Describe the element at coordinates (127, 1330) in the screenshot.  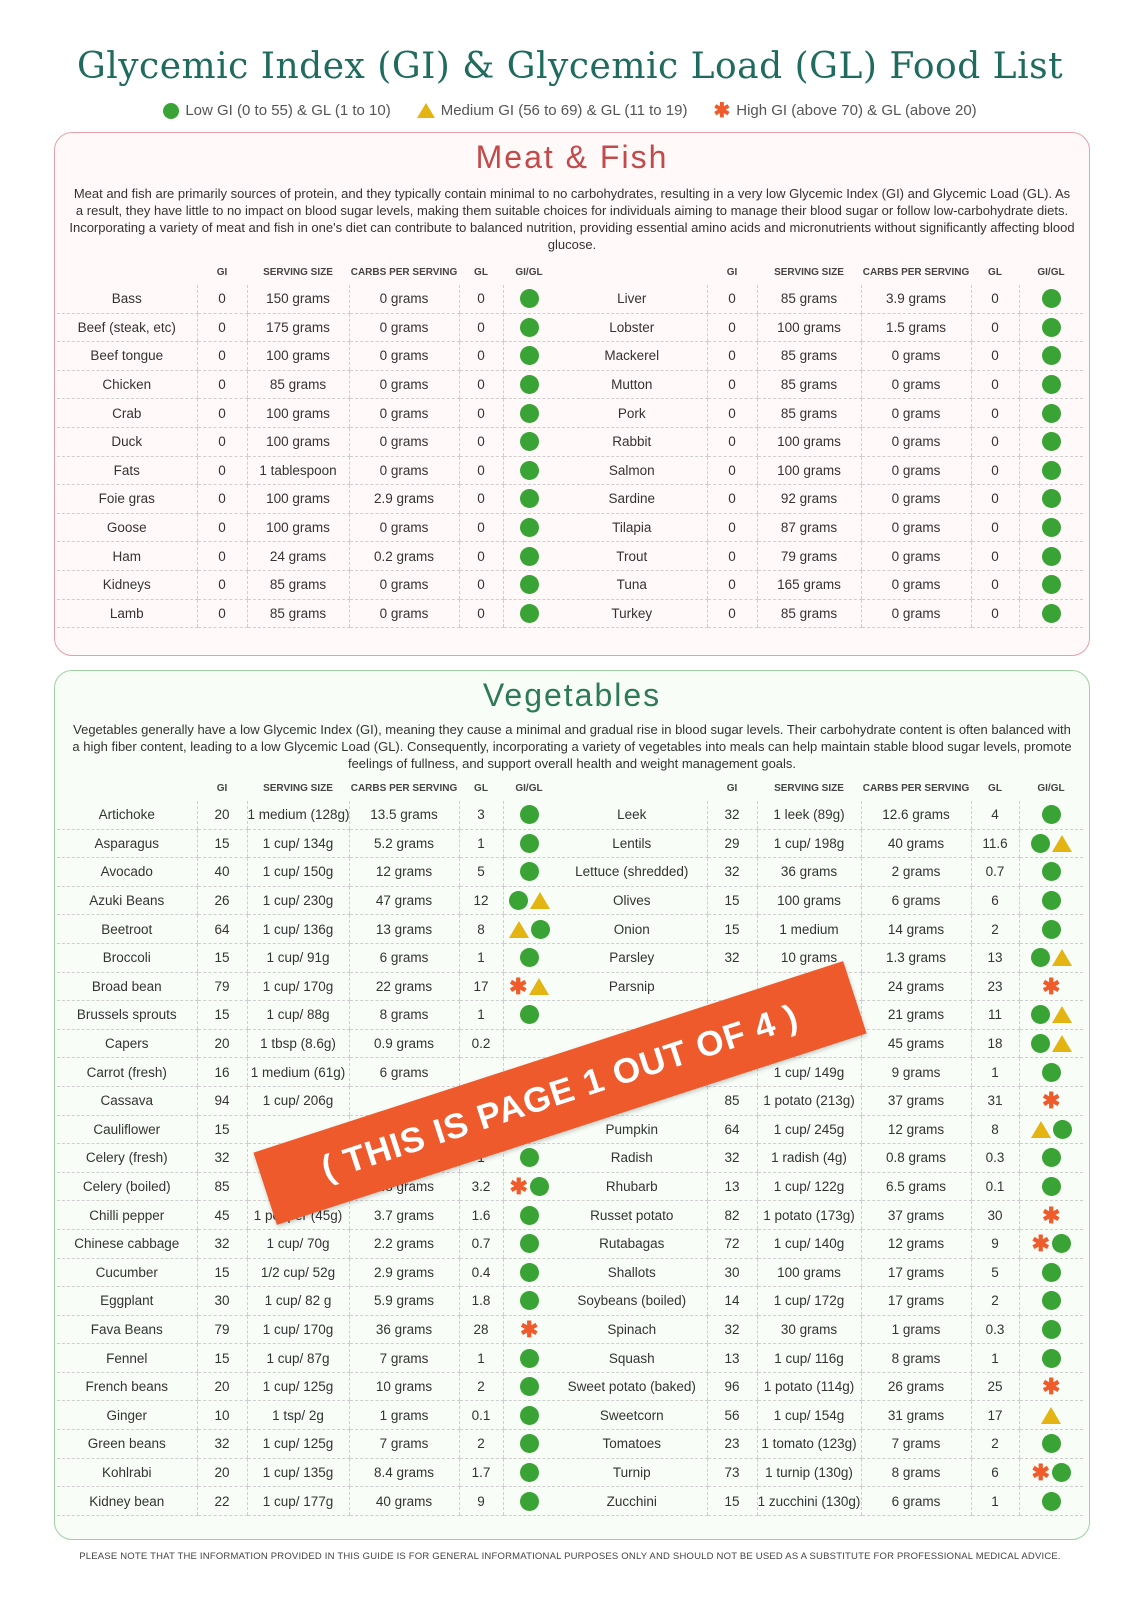
I see `food-name: Fava Beans` at that location.